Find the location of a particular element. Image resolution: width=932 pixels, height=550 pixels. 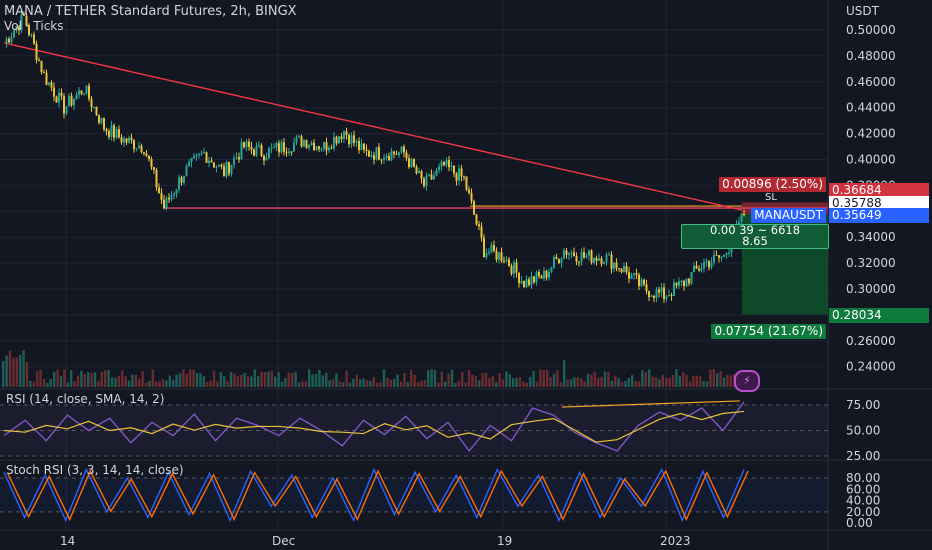

position-info-box: 0.00 39 ~ 6618 8.65 is located at coordinates (755, 236).